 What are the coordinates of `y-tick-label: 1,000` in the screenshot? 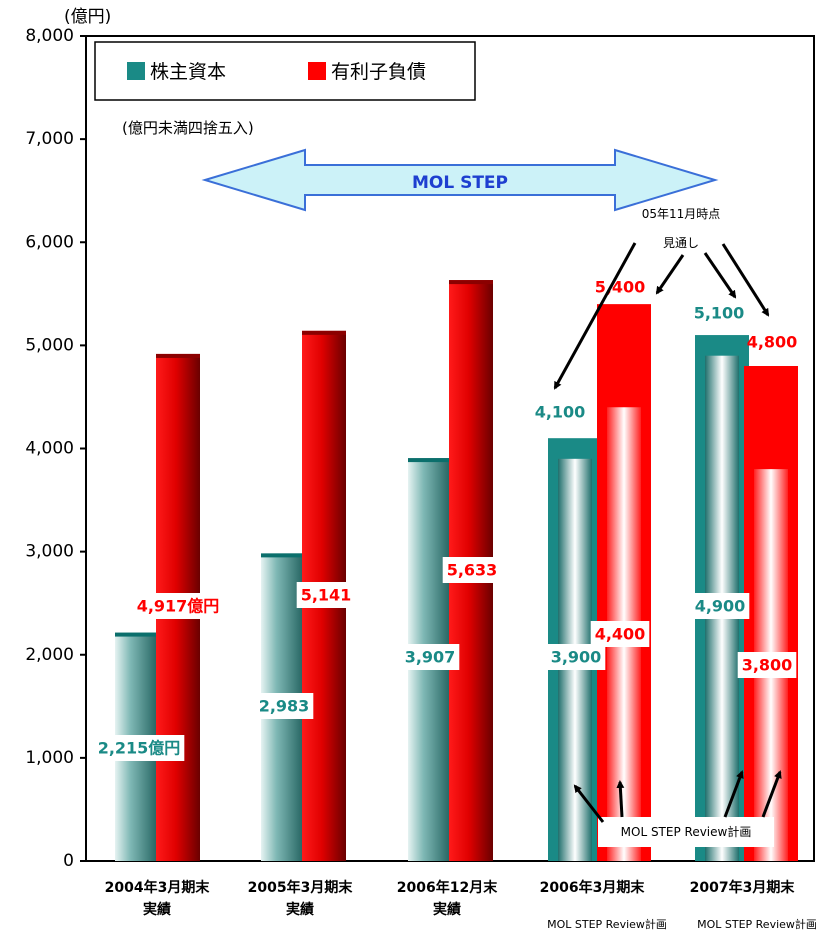 It's located at (49, 758).